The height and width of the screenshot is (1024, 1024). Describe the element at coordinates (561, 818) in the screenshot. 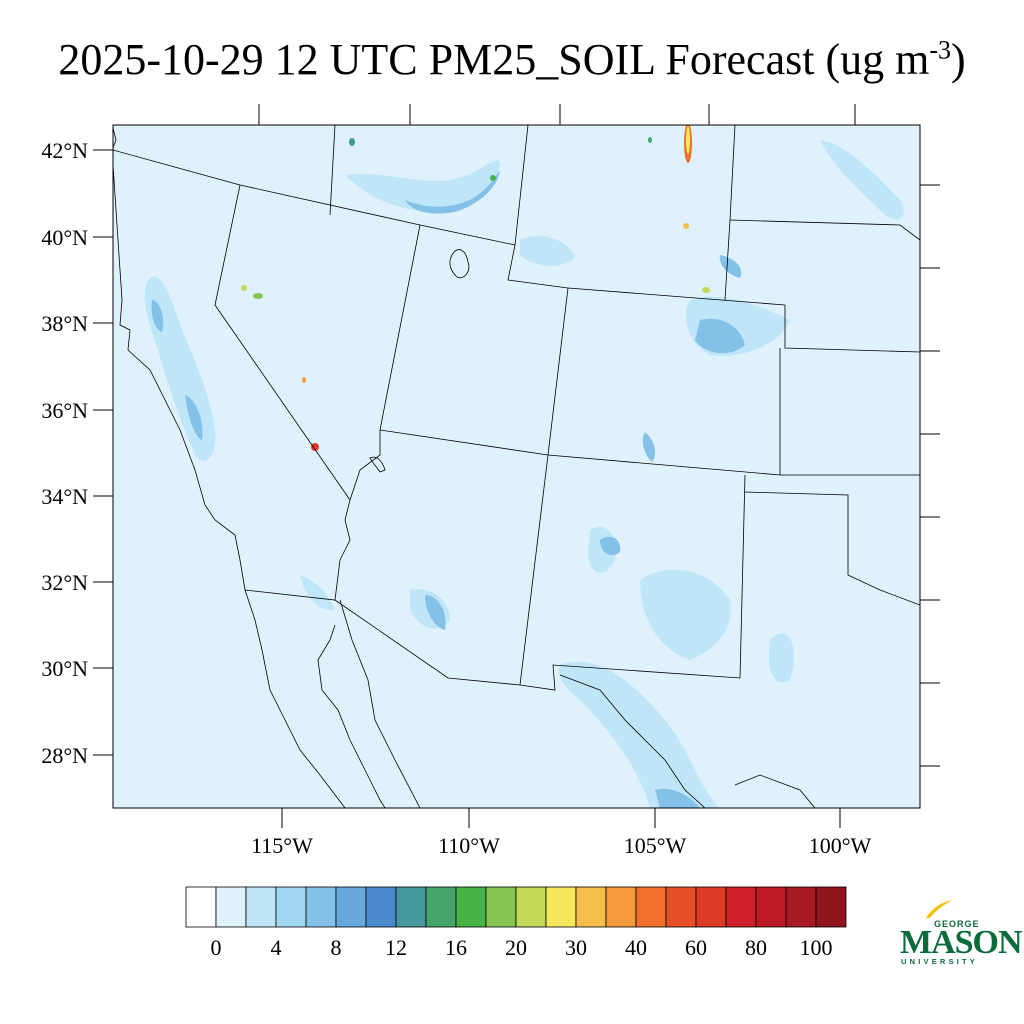

I see `bottom-ticks` at that location.